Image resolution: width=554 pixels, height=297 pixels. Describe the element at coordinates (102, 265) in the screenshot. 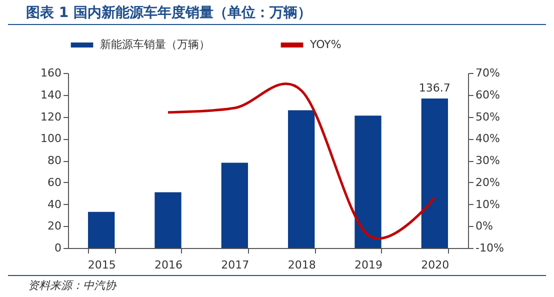

I see `x-tick-label: 2015` at that location.